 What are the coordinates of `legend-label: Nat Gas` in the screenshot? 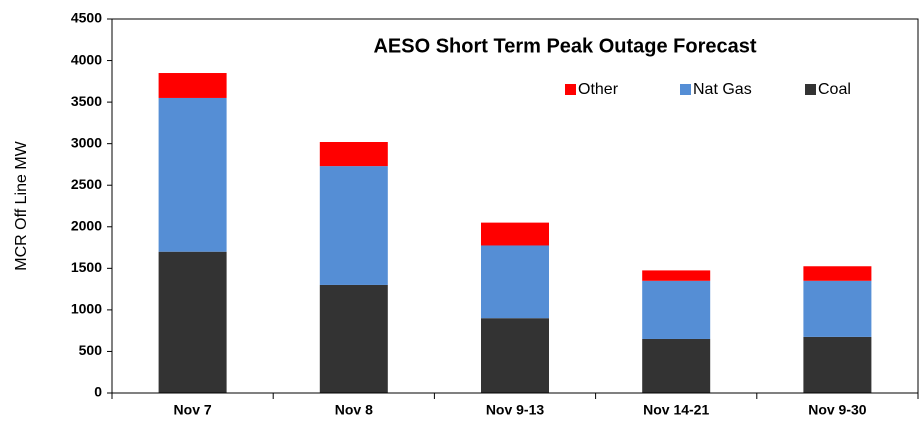 It's located at (722, 89).